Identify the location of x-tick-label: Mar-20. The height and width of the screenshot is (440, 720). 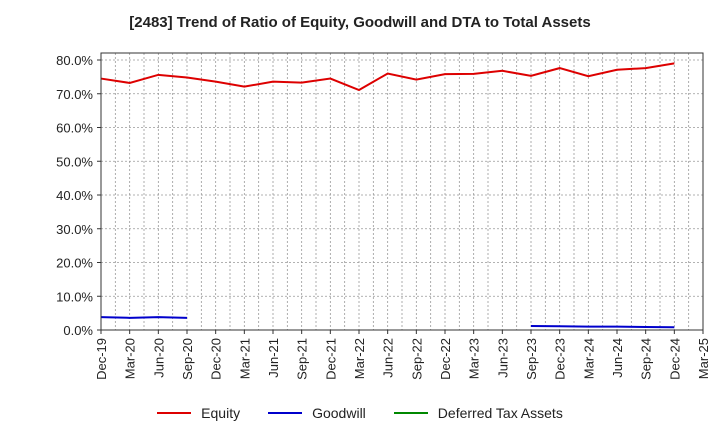
(130, 358).